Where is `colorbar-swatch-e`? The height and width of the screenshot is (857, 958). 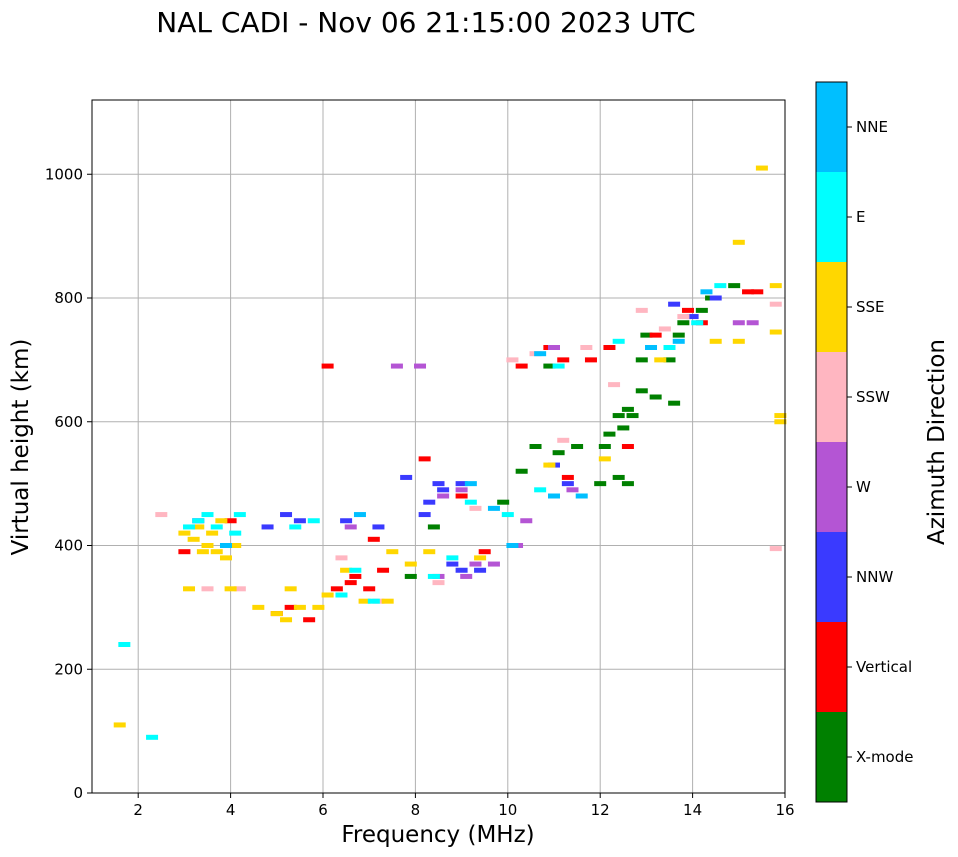
colorbar-swatch-e is located at coordinates (831, 217).